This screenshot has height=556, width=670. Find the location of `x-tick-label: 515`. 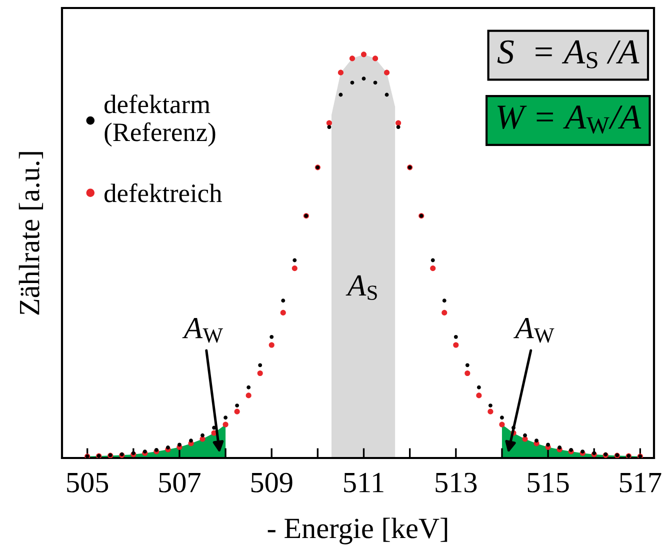

x-tick-label: 515 is located at coordinates (548, 482).